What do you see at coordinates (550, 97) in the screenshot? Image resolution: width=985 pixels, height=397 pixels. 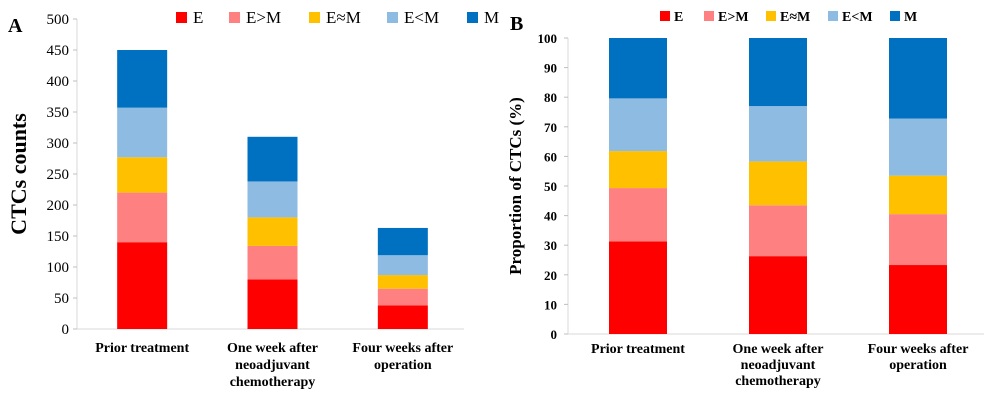 I see `y-tick-label: 80` at bounding box center [550, 97].